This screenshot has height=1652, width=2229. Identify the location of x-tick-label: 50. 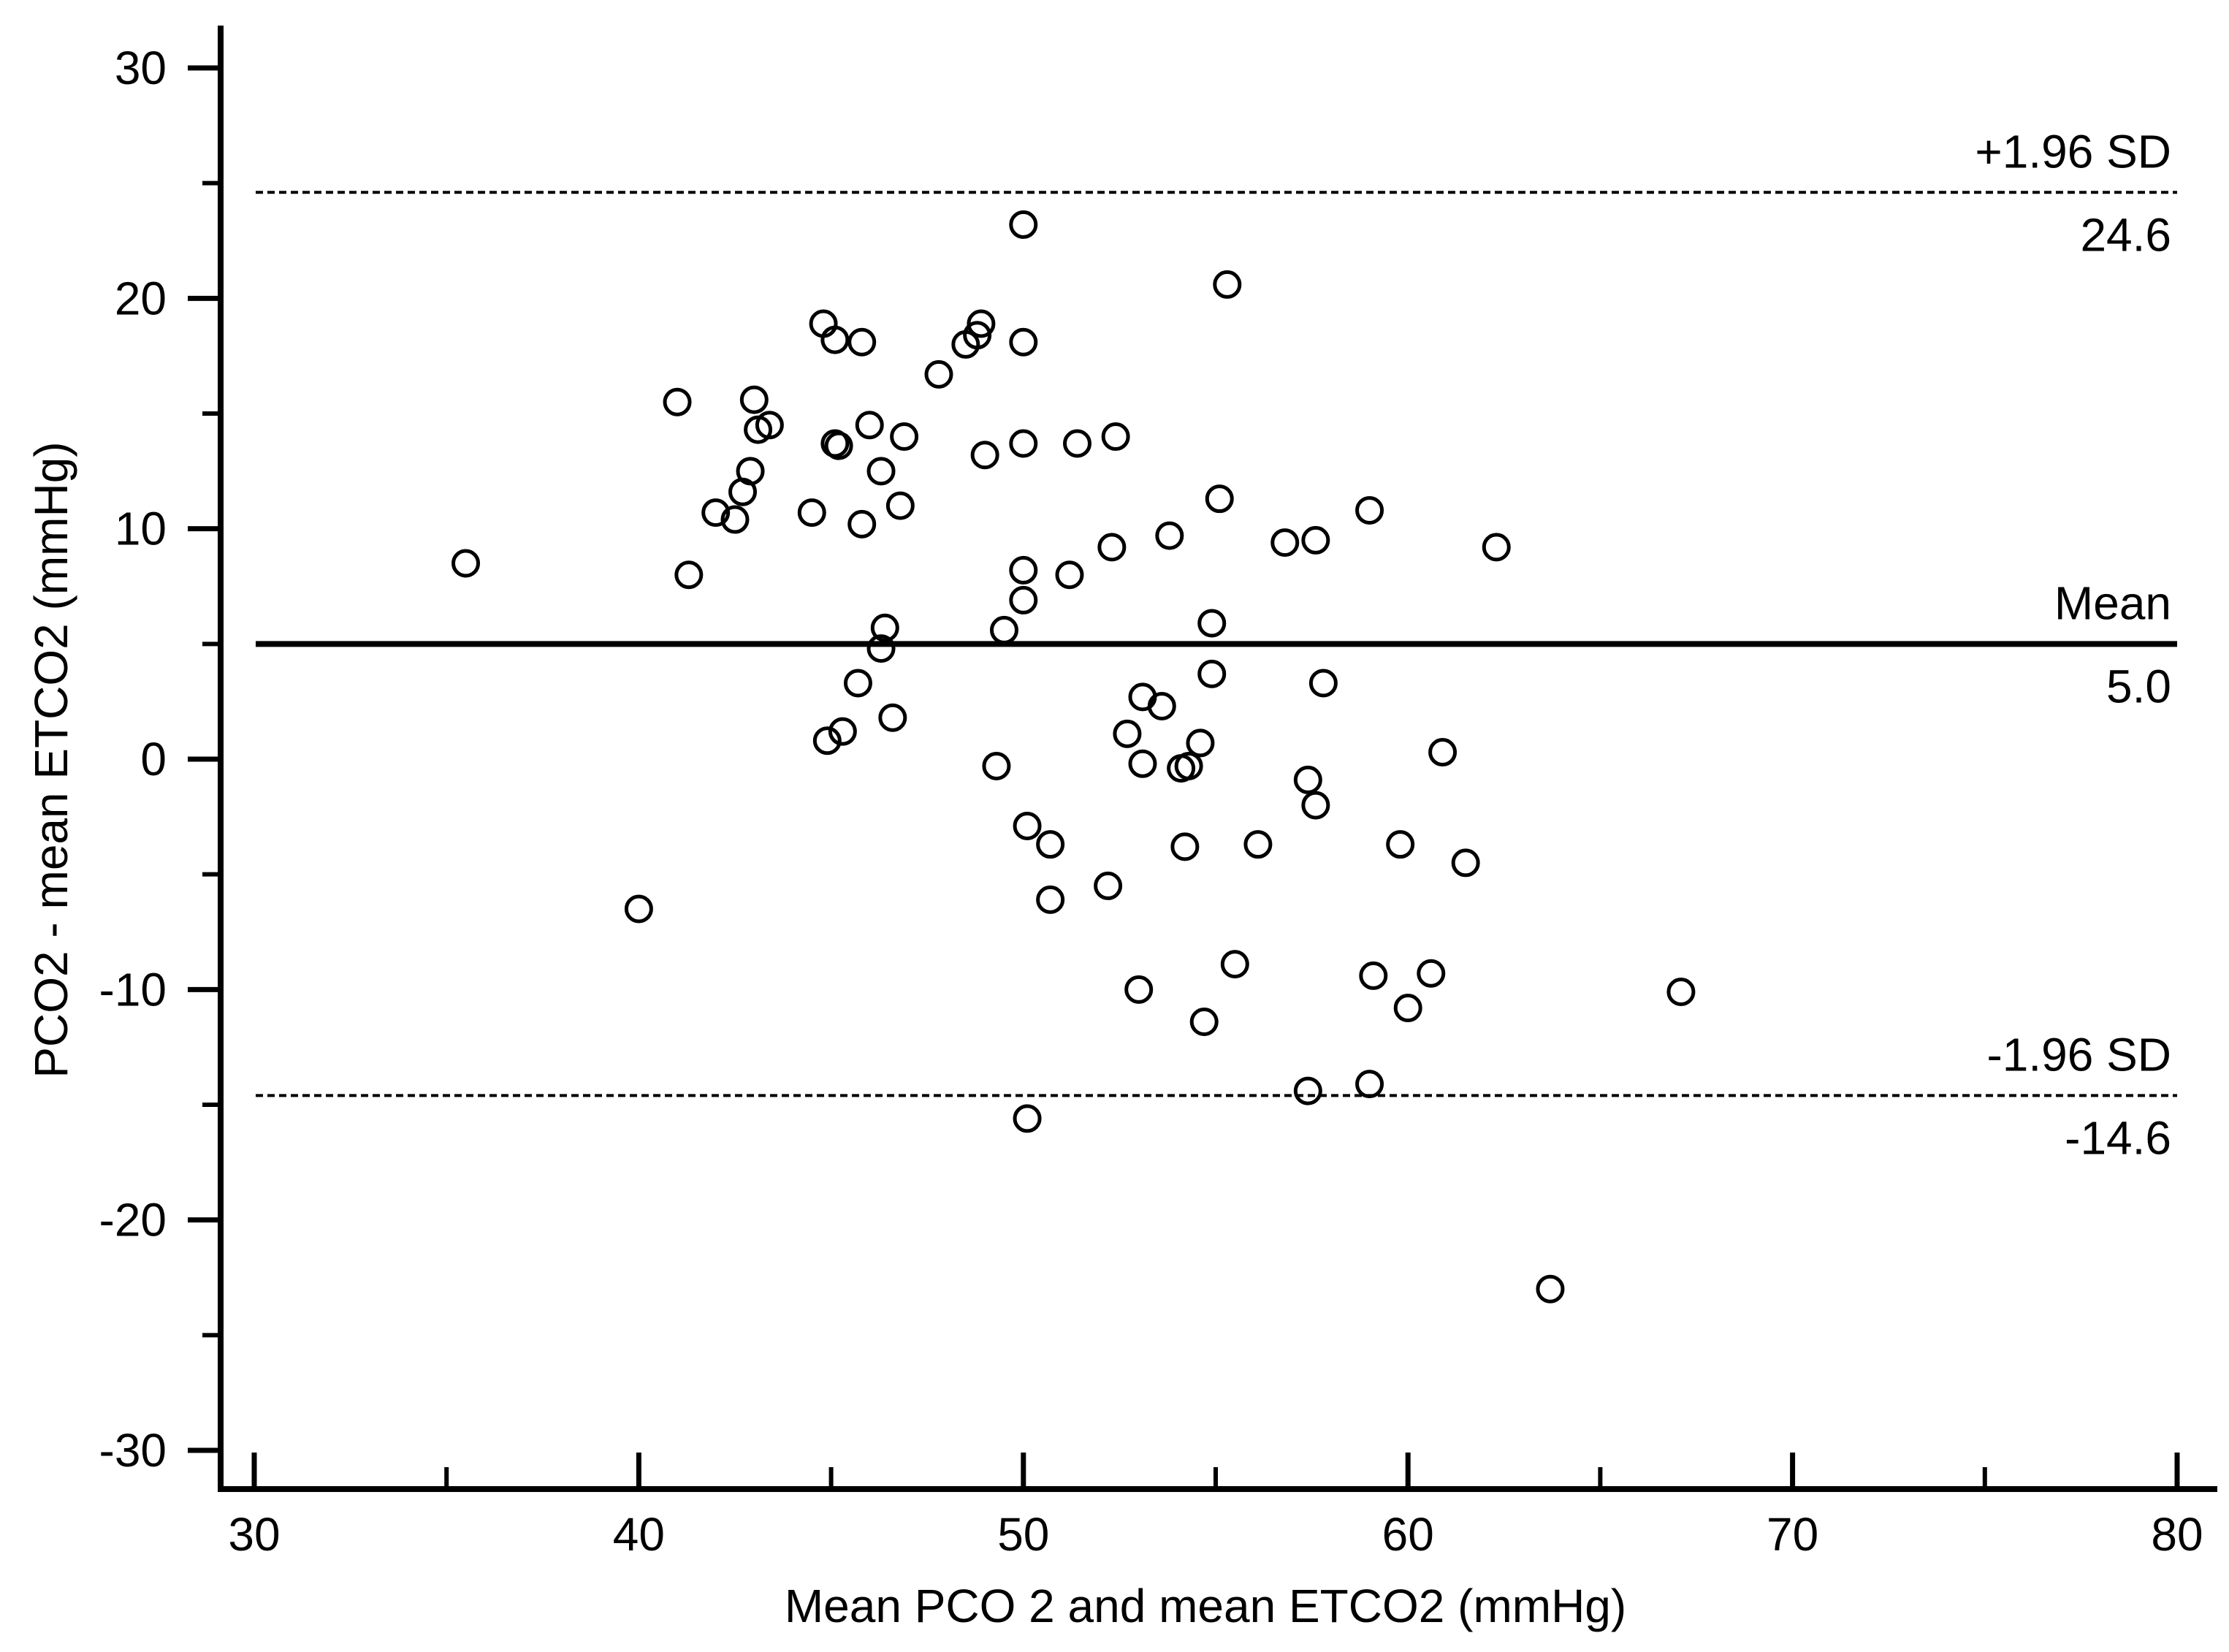
(1023, 1534).